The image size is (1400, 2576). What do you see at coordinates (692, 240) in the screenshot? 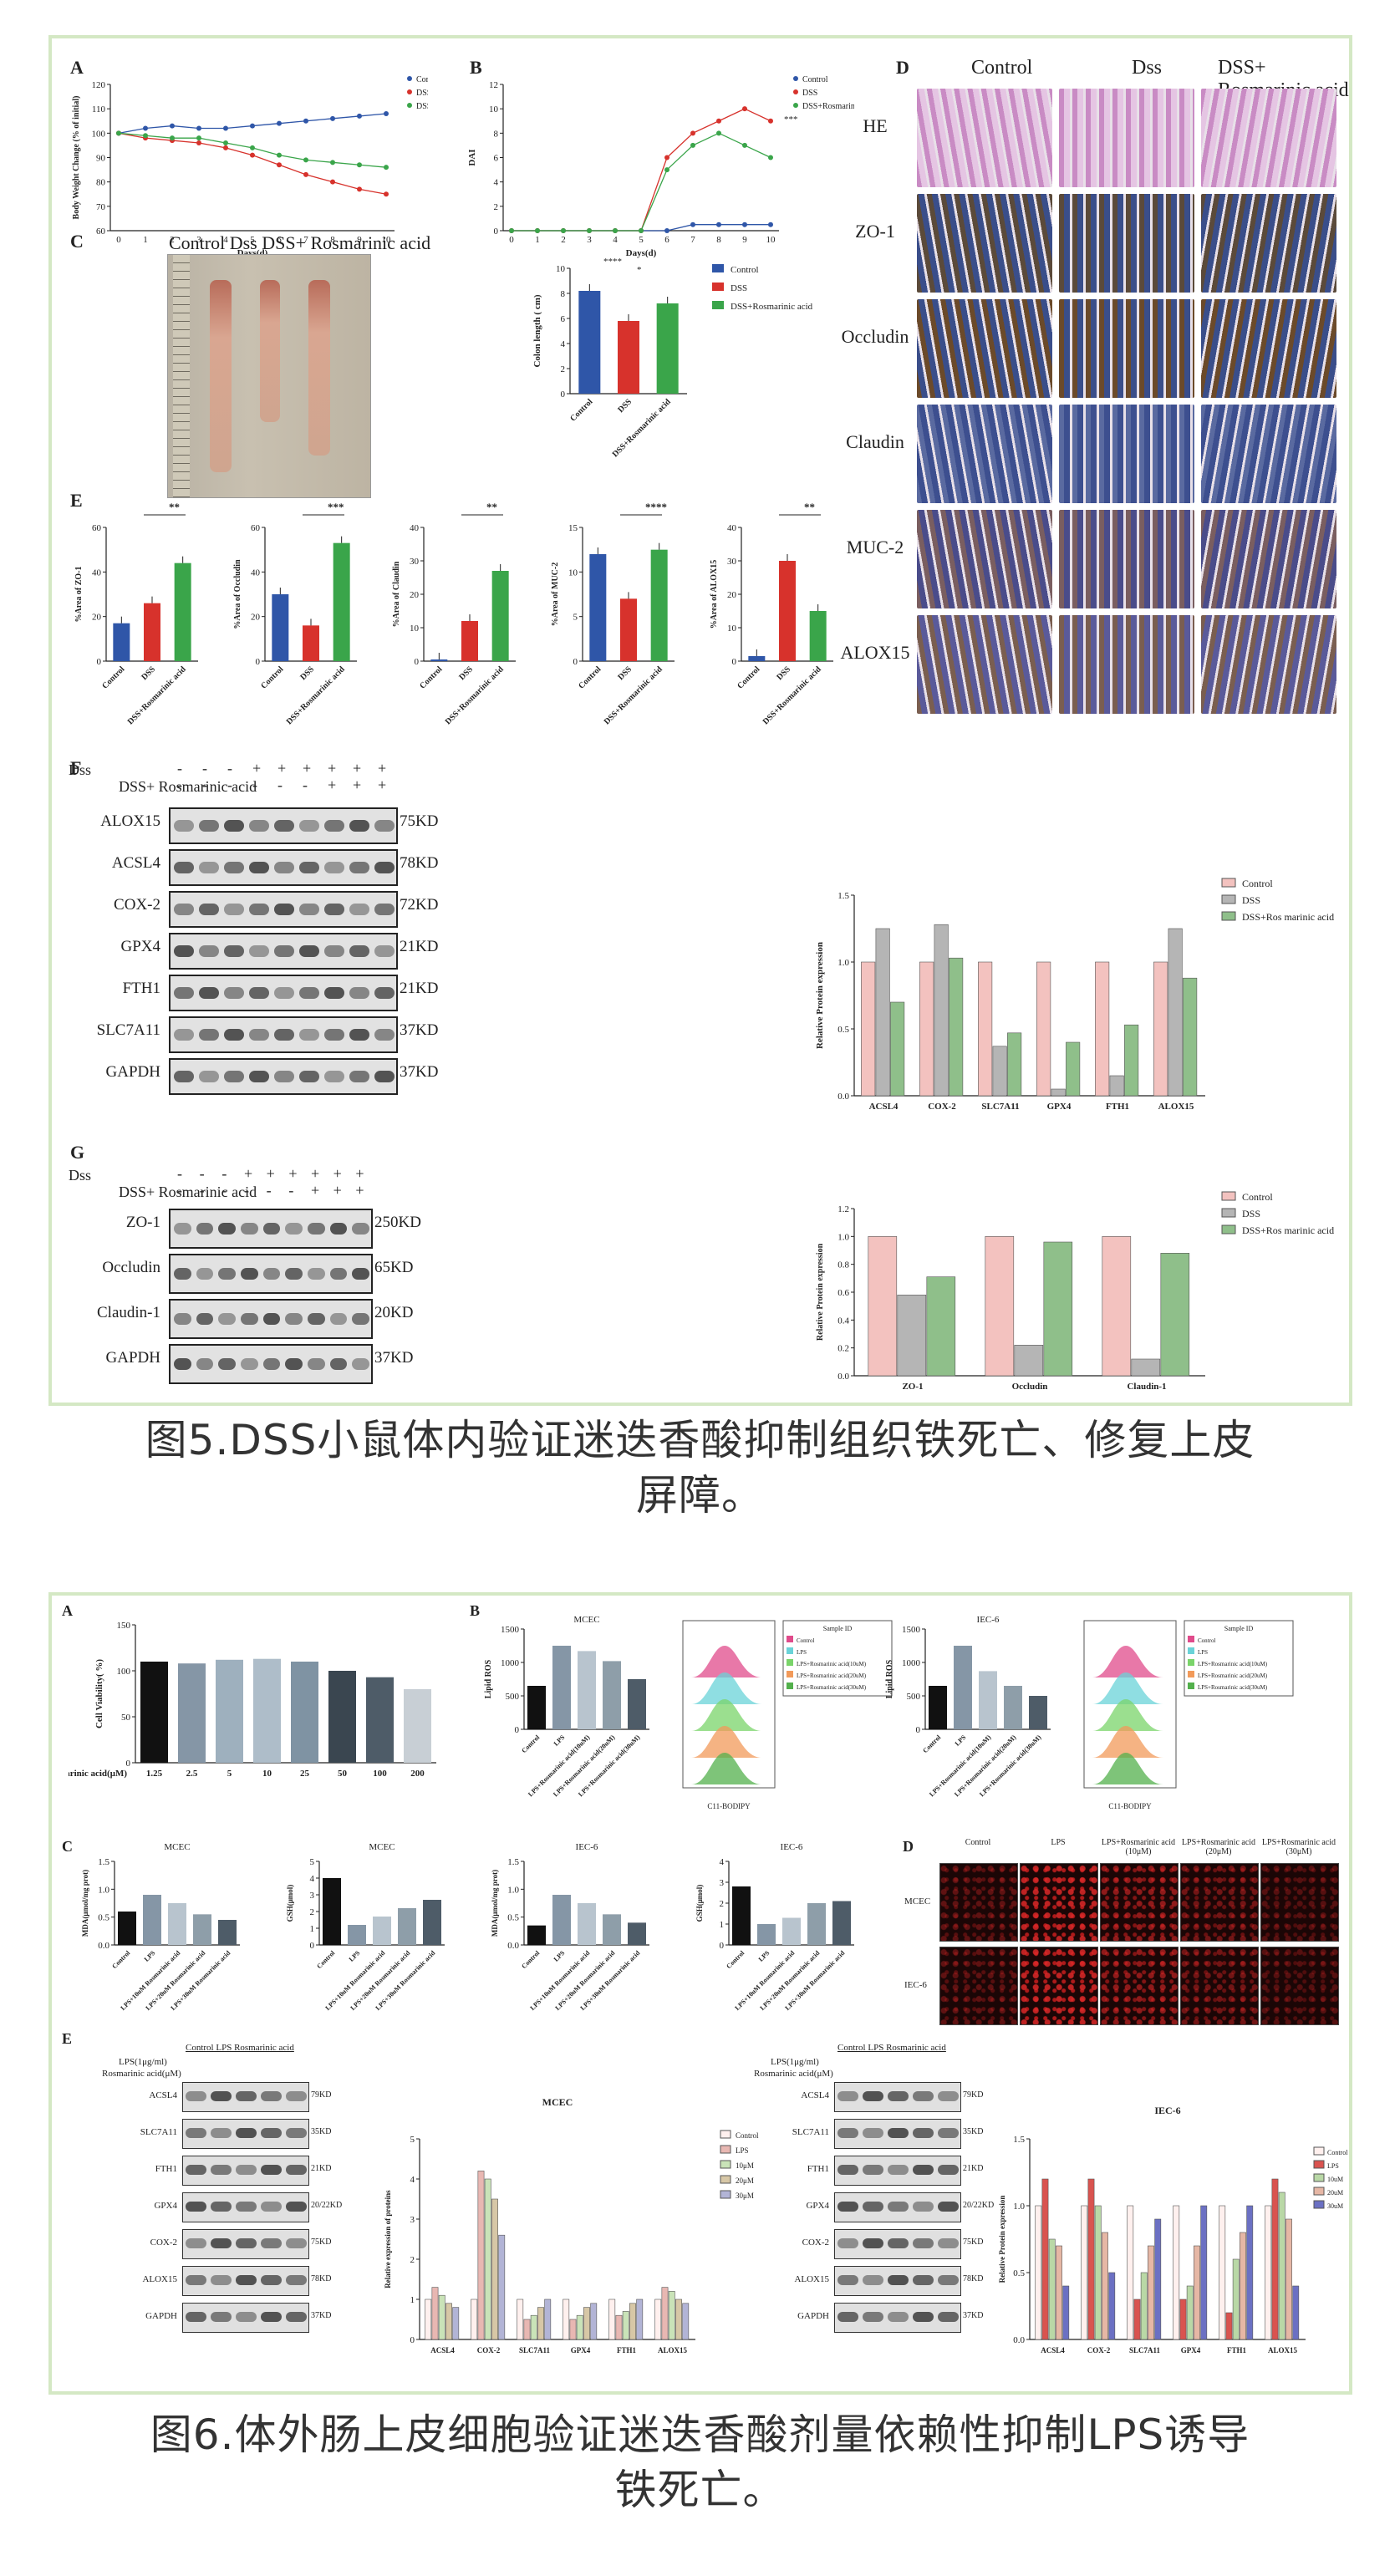
I see `5b-xtick-label: 7` at bounding box center [692, 240].